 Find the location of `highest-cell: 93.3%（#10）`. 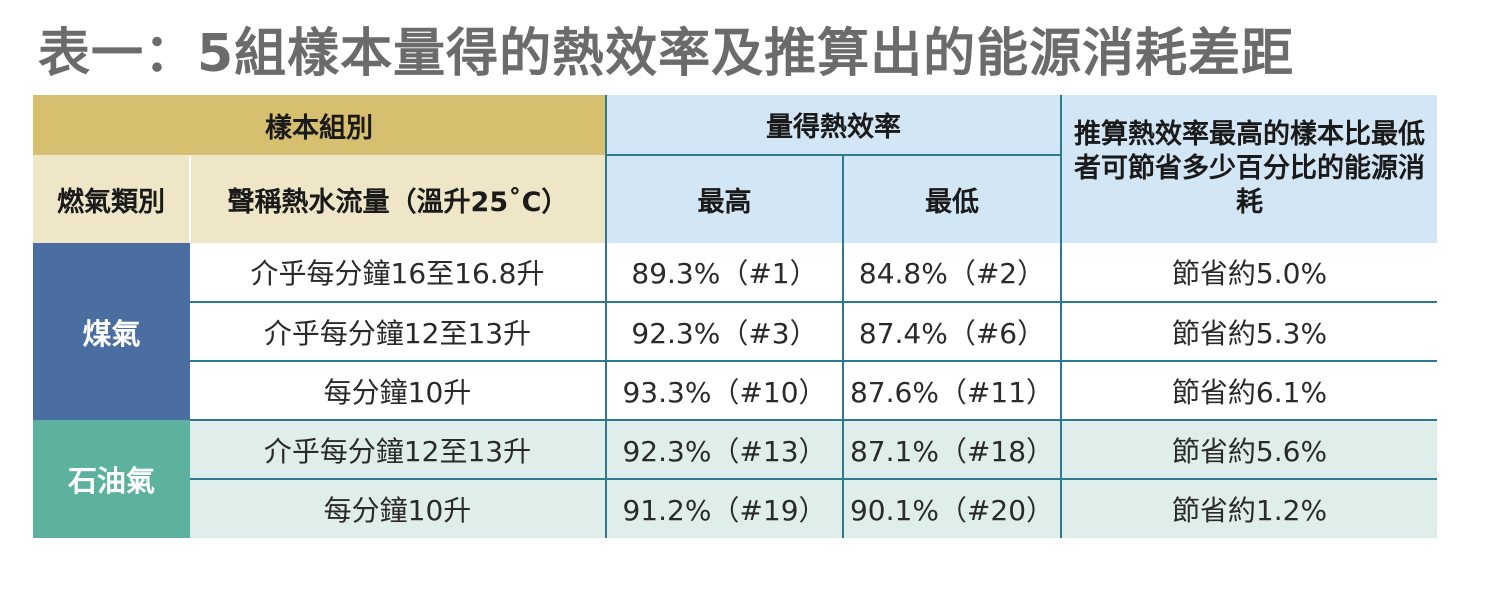

highest-cell: 93.3%（#10） is located at coordinates (725, 391).